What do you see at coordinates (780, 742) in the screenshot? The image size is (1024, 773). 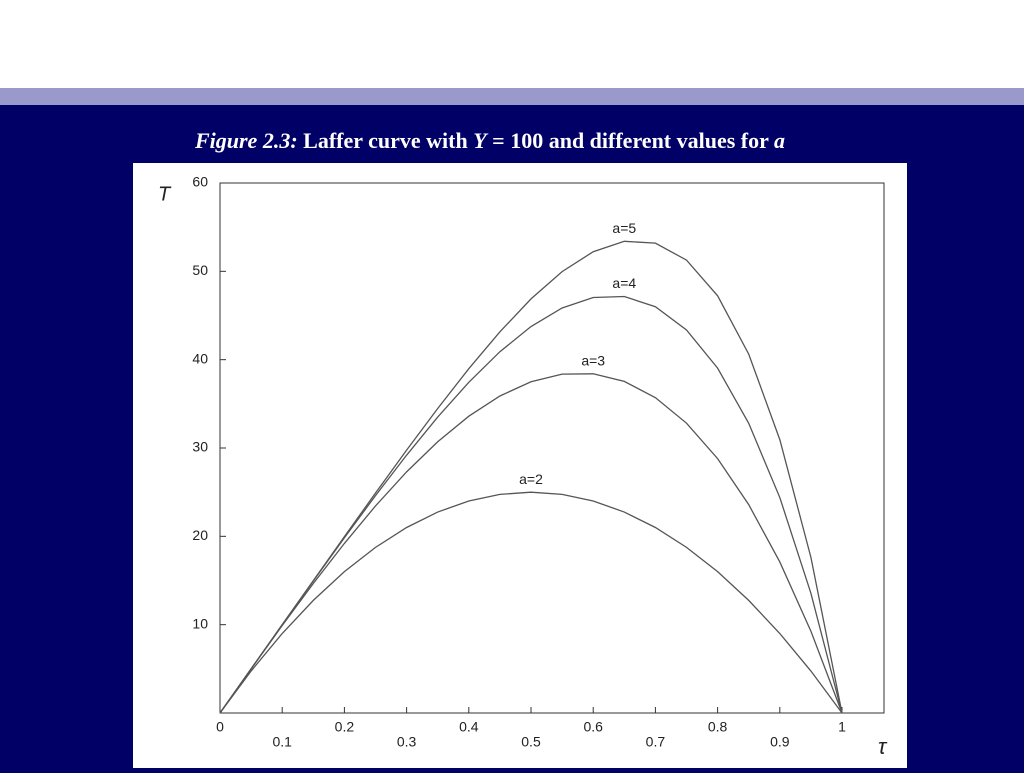 I see `x-tick-label: 0.9` at bounding box center [780, 742].